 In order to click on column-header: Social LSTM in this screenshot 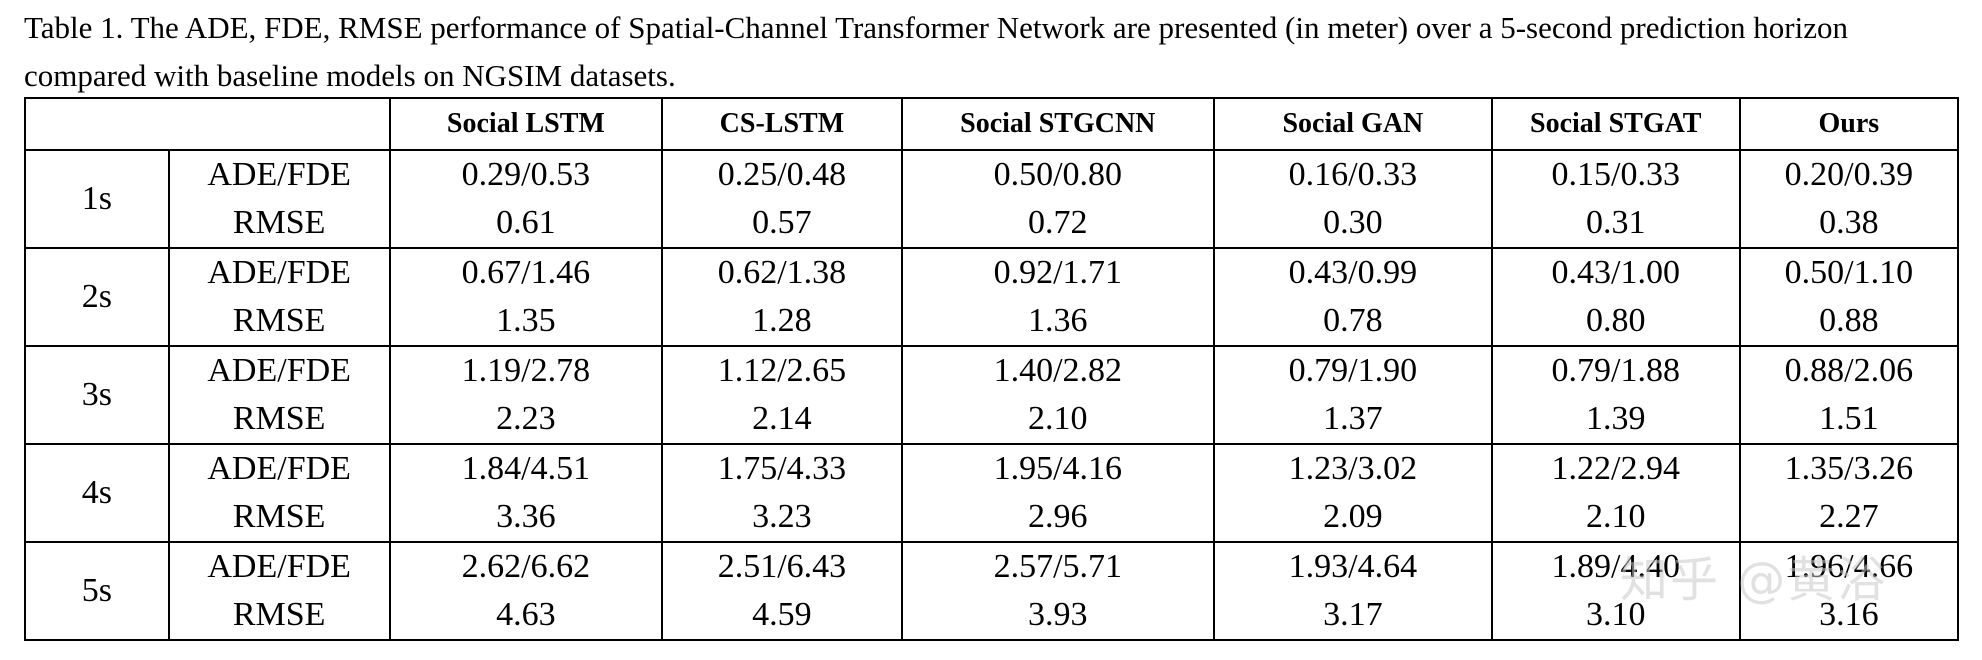, I will do `click(526, 124)`.